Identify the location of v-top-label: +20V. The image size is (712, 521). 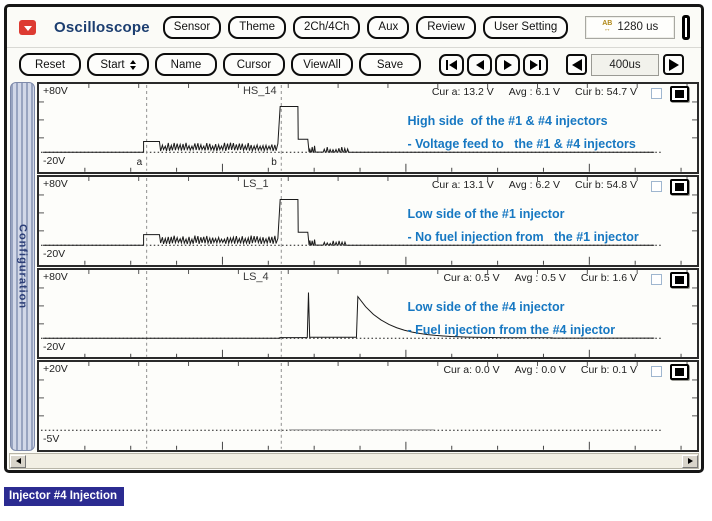
(55, 369).